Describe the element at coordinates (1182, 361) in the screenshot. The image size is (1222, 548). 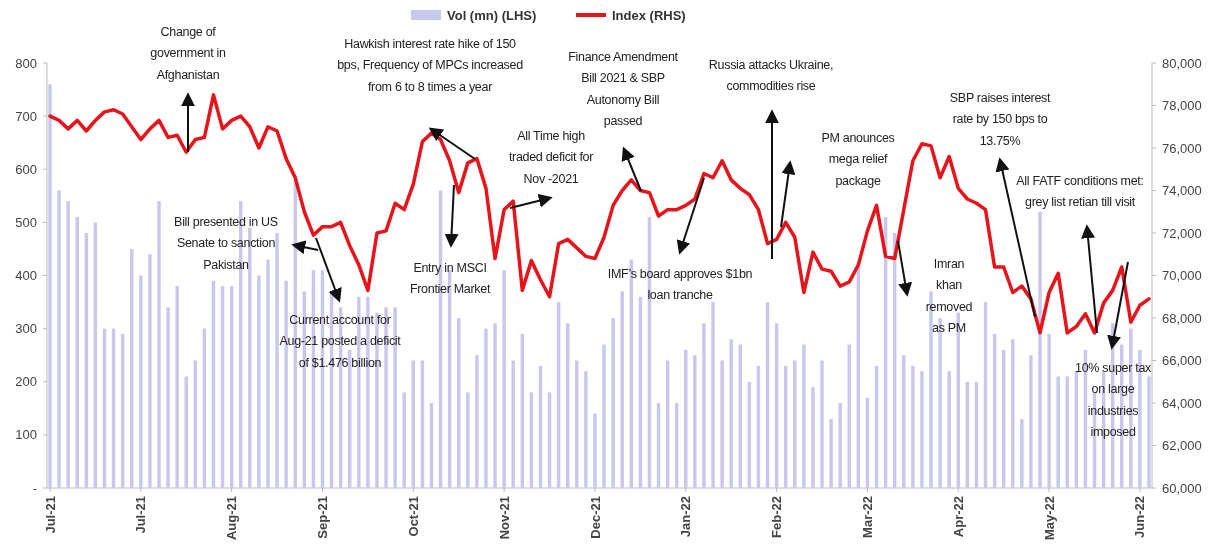
I see `y2-tick-label: 66,000` at that location.